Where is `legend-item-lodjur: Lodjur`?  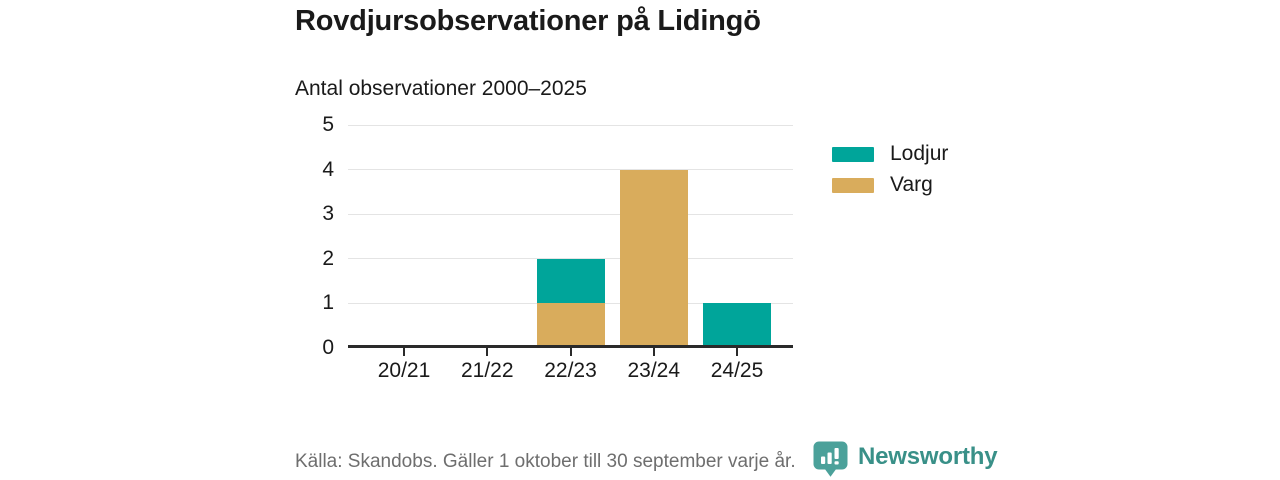 legend-item-lodjur: Lodjur is located at coordinates (890, 154).